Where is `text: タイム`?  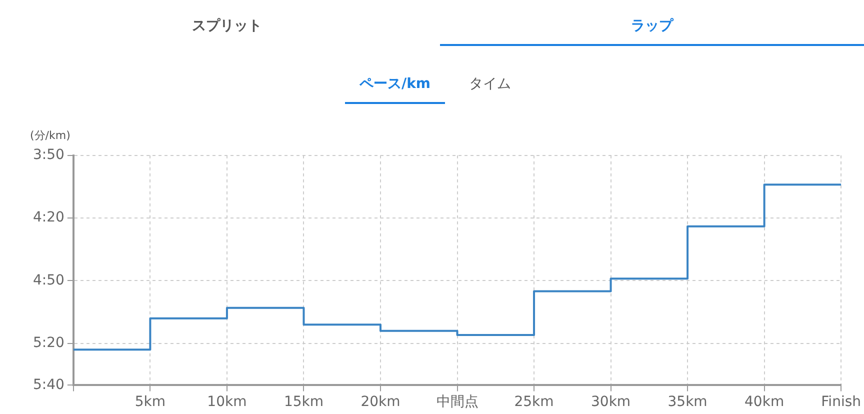 text: タイム is located at coordinates (490, 84).